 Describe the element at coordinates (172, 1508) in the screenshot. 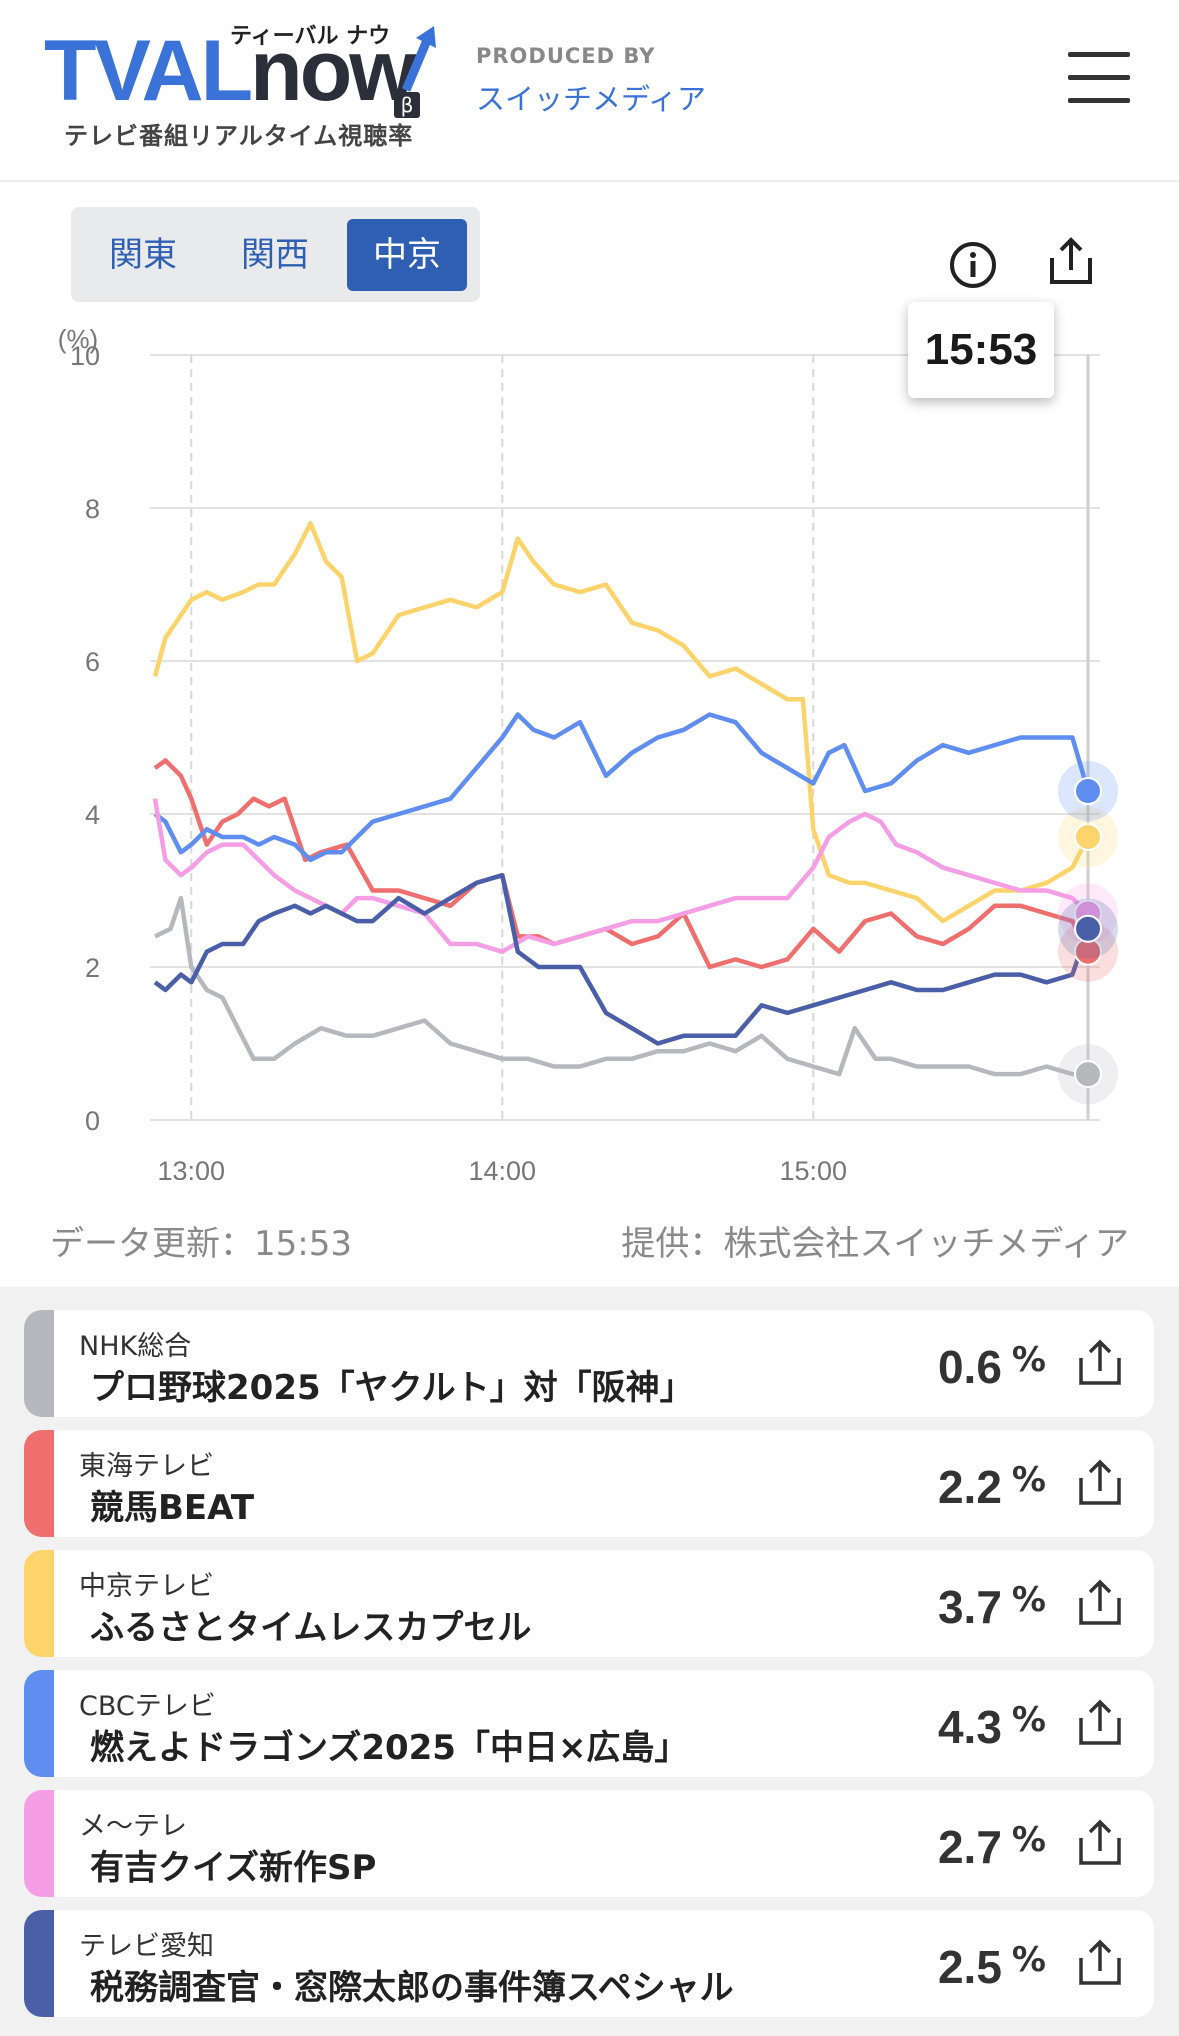

I see `program-title: 競馬BEAT` at that location.